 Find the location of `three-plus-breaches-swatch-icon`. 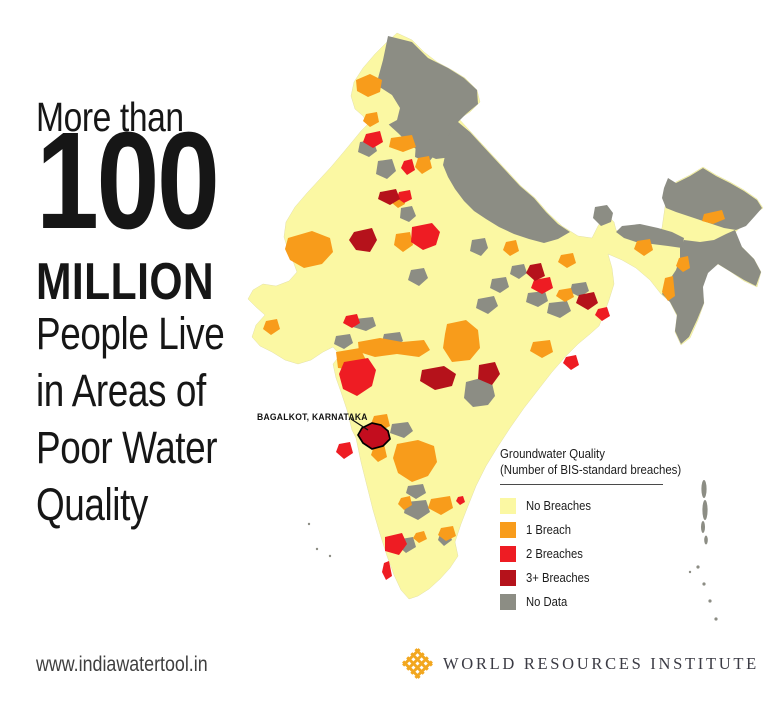

three-plus-breaches-swatch-icon is located at coordinates (508, 578).